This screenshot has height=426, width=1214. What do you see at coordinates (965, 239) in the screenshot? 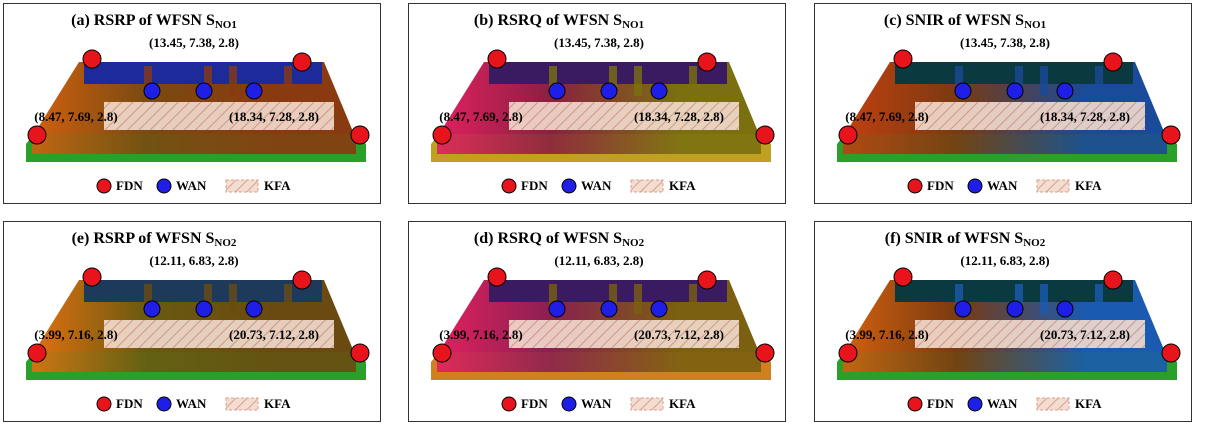
I see `panel-title: (f) SNIR of WFSN SNO2` at bounding box center [965, 239].